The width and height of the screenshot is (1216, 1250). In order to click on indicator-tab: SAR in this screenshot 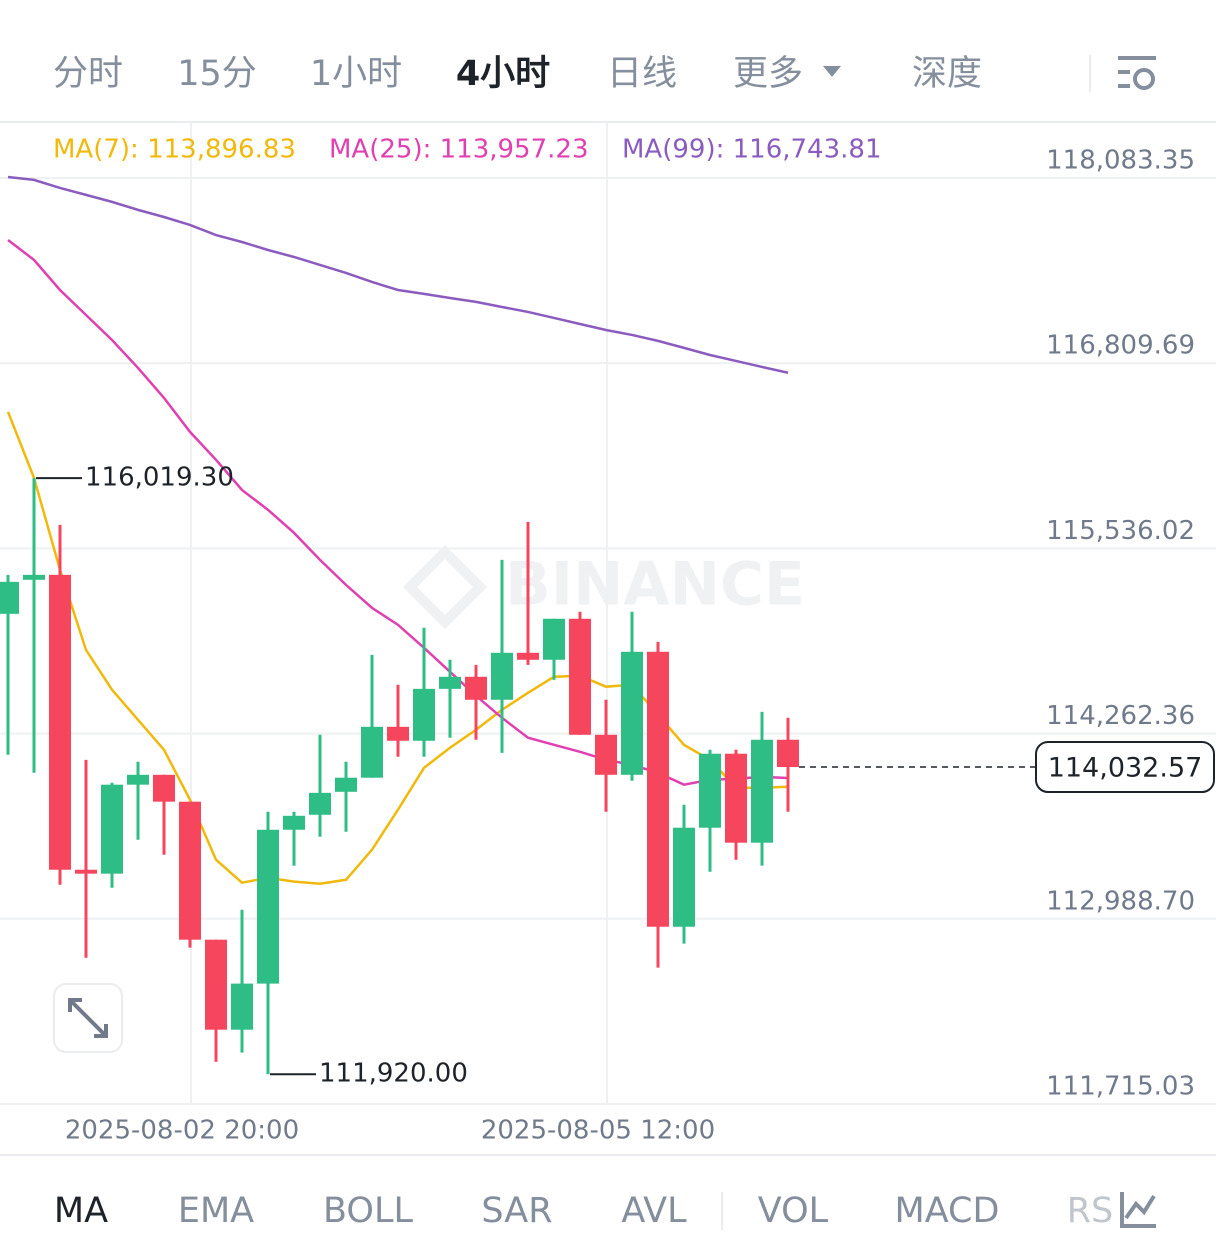, I will do `click(516, 1211)`.